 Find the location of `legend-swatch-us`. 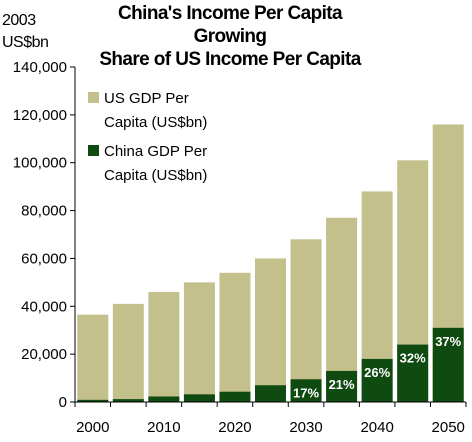

legend-swatch-us is located at coordinates (93, 97).